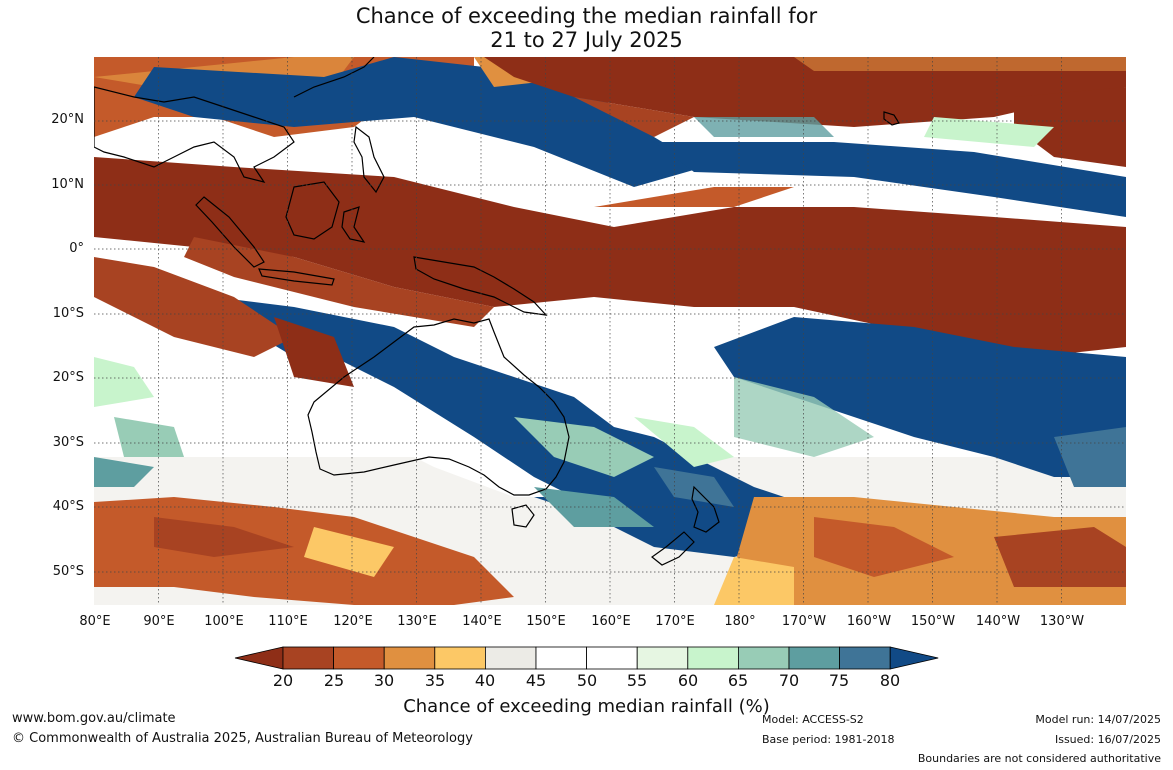  Describe the element at coordinates (1107, 739) in the screenshot. I see `issued-text: Issued: 16/07/2025` at that location.